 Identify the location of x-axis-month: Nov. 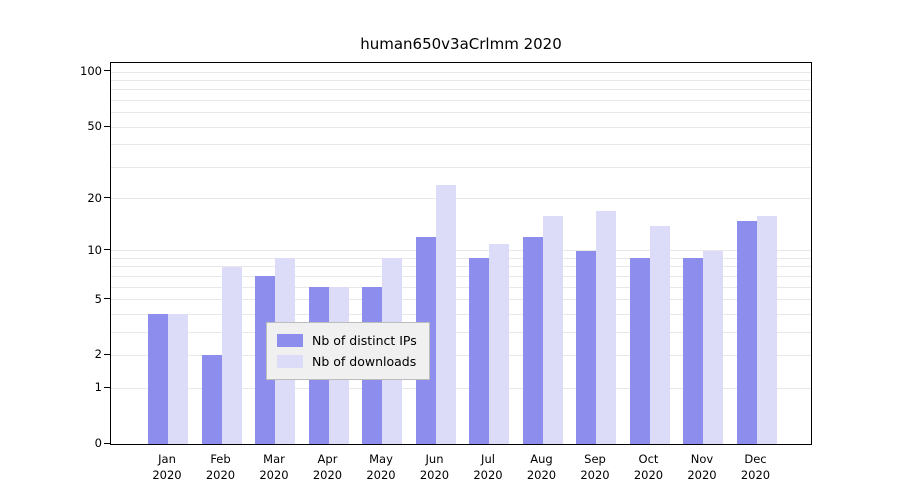
(702, 459).